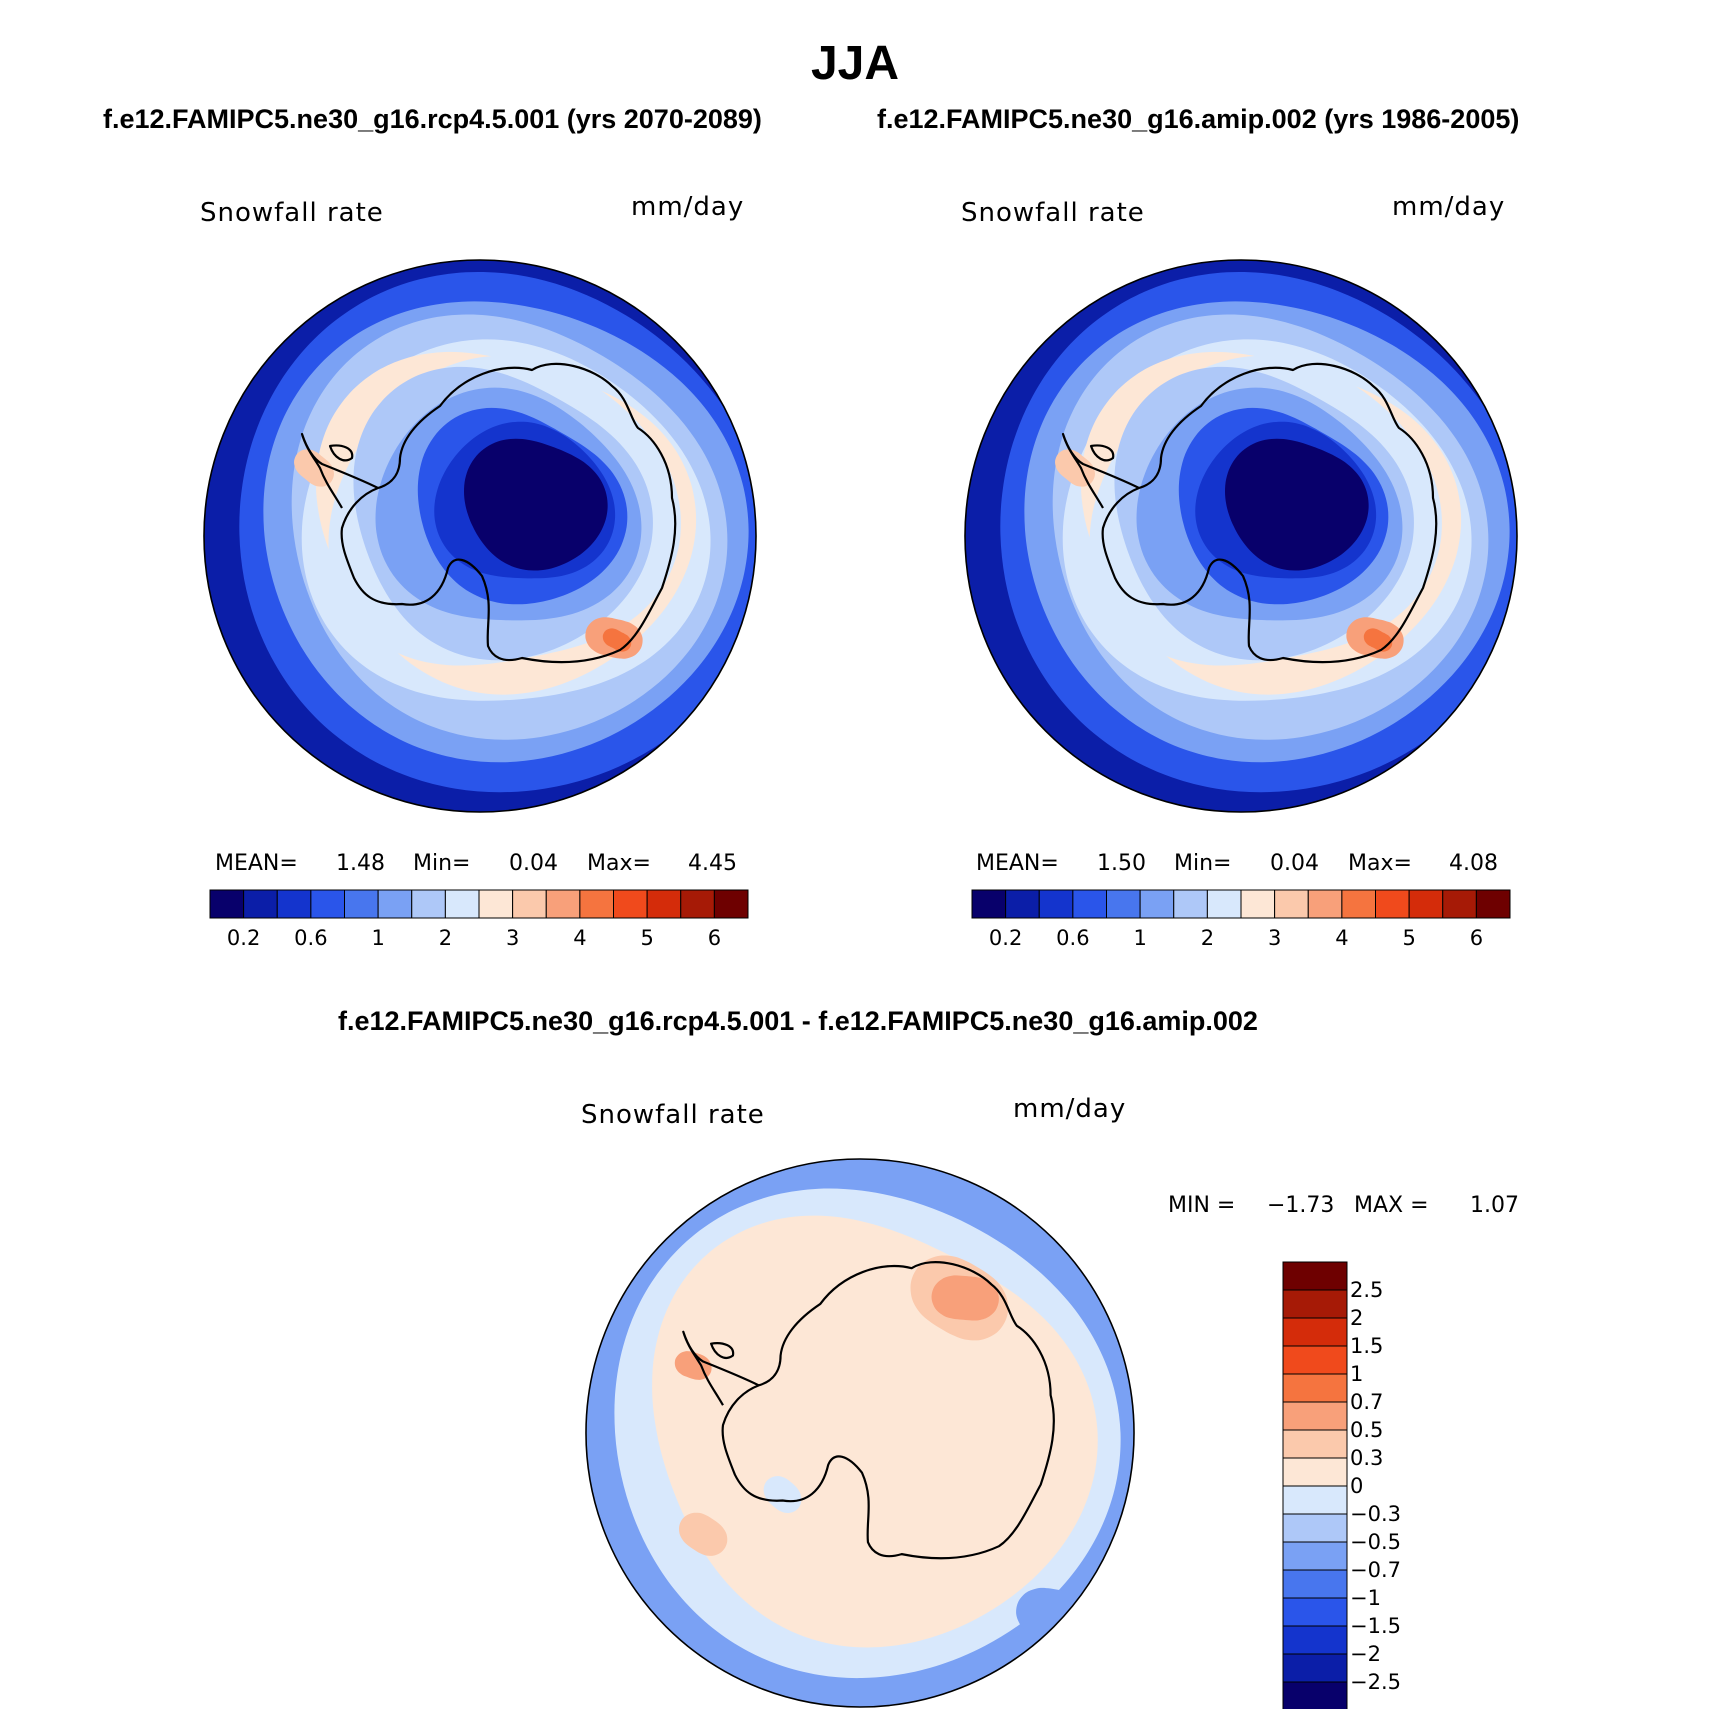  What do you see at coordinates (855, 63) in the screenshot?
I see `figure-title: JJA` at bounding box center [855, 63].